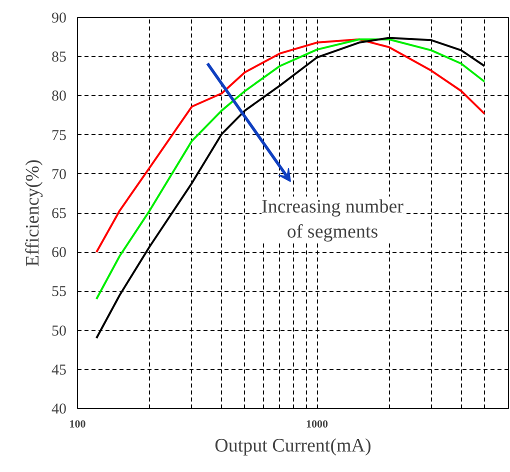 Image resolution: width=510 pixels, height=472 pixels. Describe the element at coordinates (77, 424) in the screenshot. I see `x-tick-label: 100` at that location.